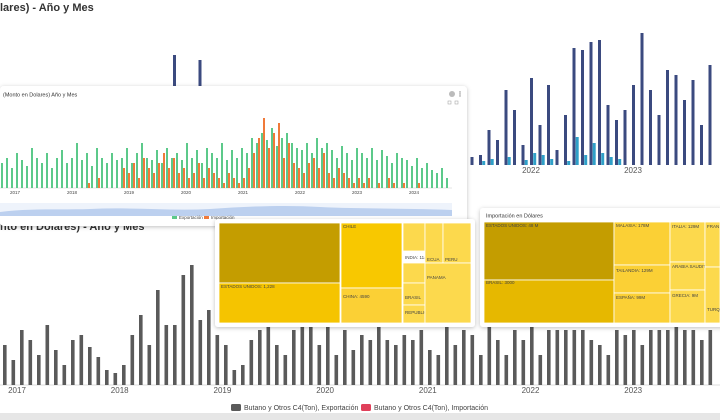 This screenshot has width=720, height=420. I want to click on x-tick-label: 2024, so click(414, 192).